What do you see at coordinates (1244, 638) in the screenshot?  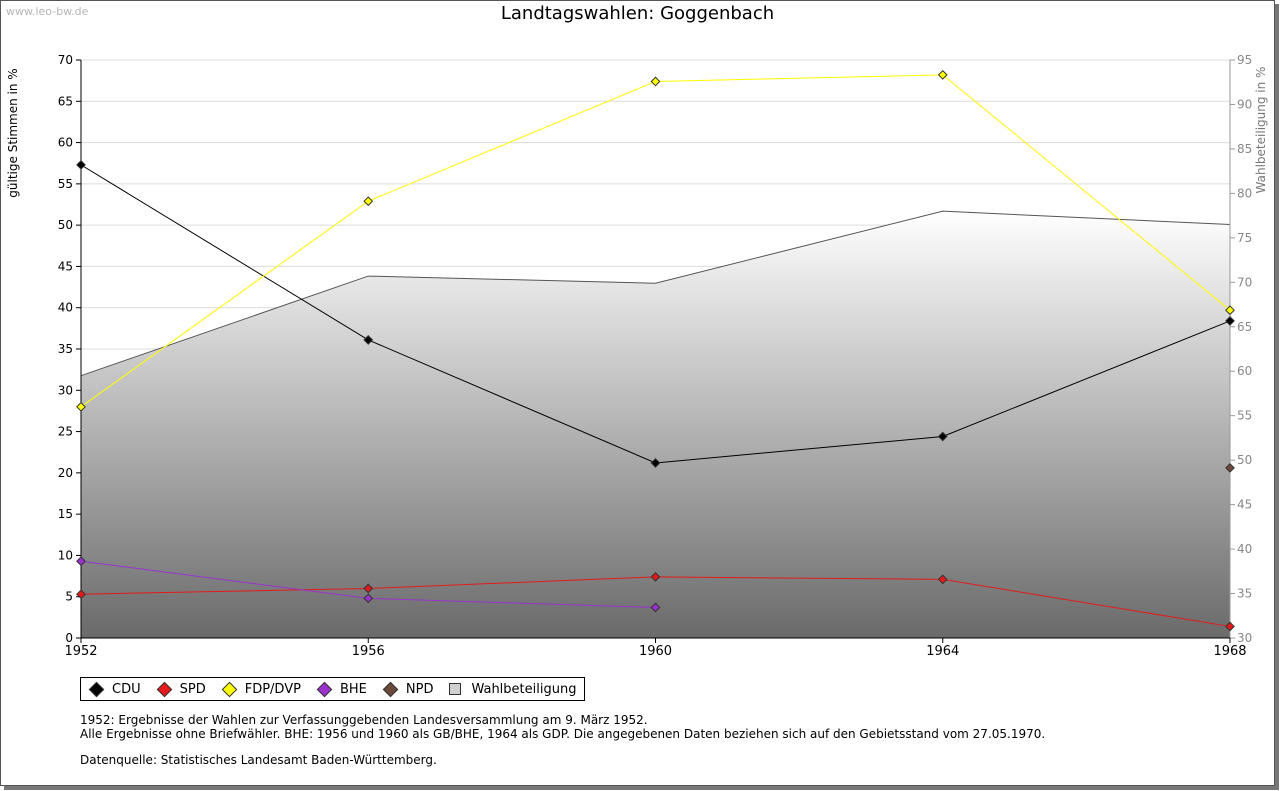 I see `y-tick-label-right: 30` at bounding box center [1244, 638].